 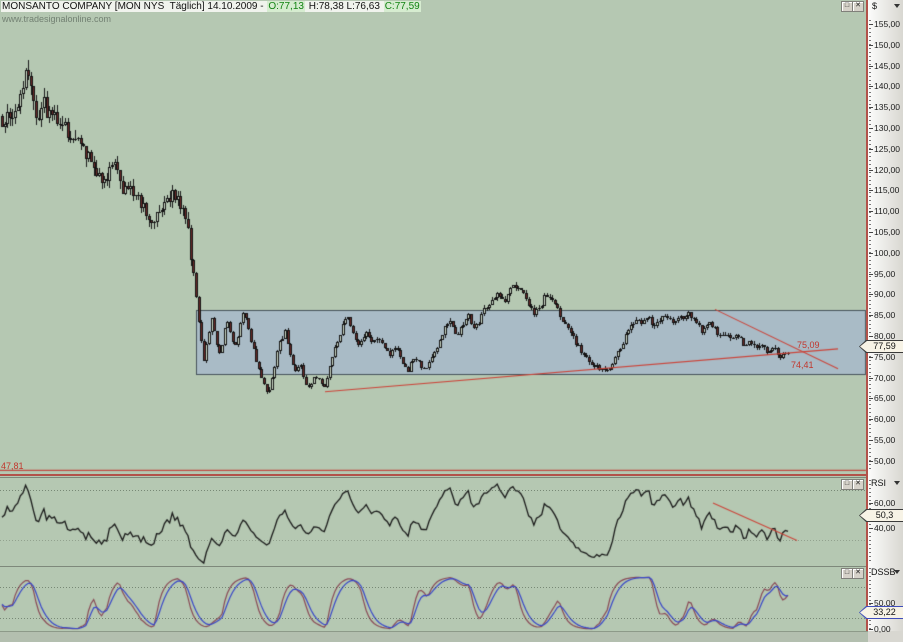 I want to click on rsi-value-callout: 50,3, so click(x=881, y=515).